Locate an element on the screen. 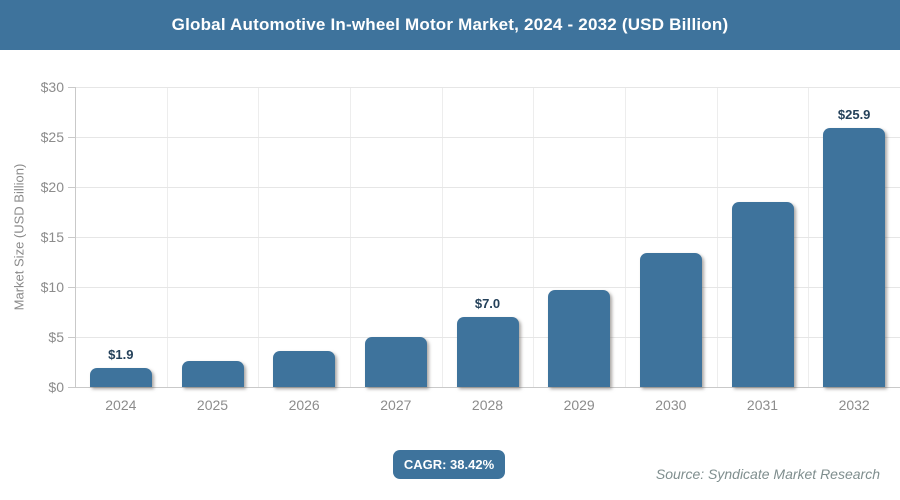 This screenshot has height=500, width=900. x-tick-label-2029: 2029 is located at coordinates (579, 405).